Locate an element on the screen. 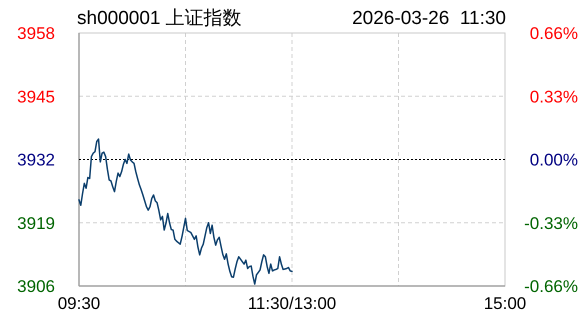 This screenshot has height=324, width=588. y2-tick-label: -0.33% is located at coordinates (551, 223).